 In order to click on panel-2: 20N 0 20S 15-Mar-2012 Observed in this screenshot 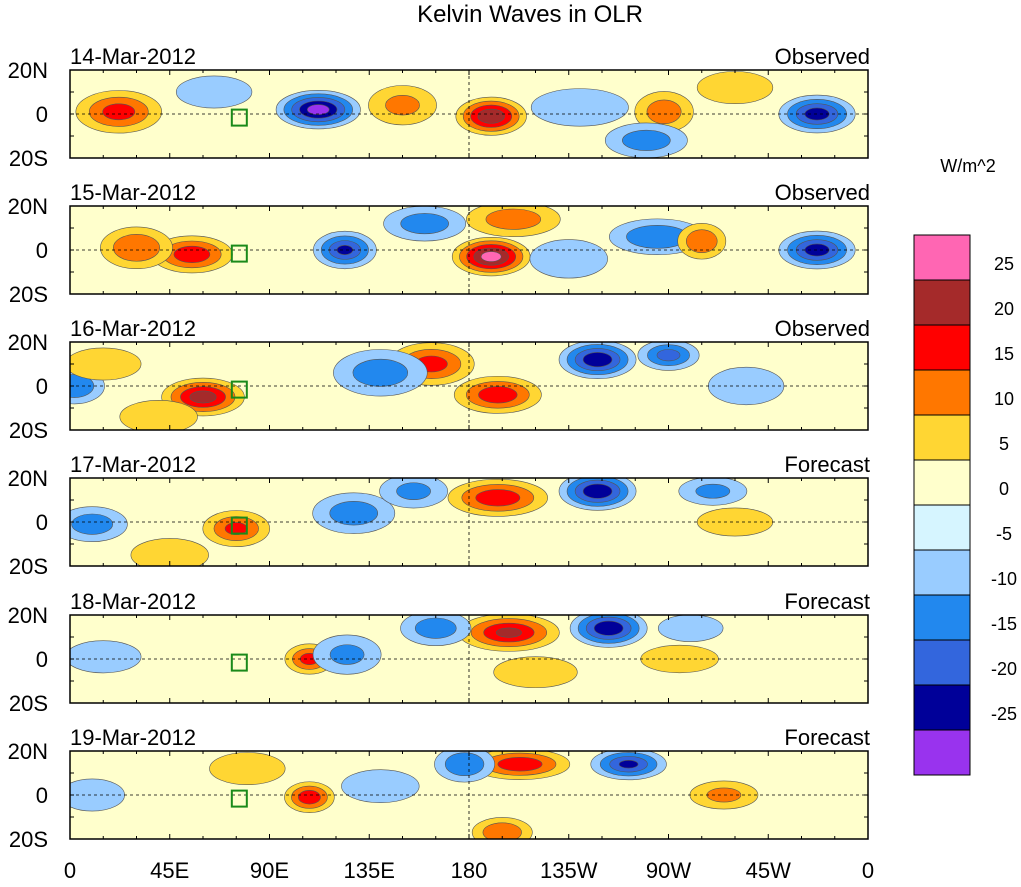, I will do `click(439, 243)`.